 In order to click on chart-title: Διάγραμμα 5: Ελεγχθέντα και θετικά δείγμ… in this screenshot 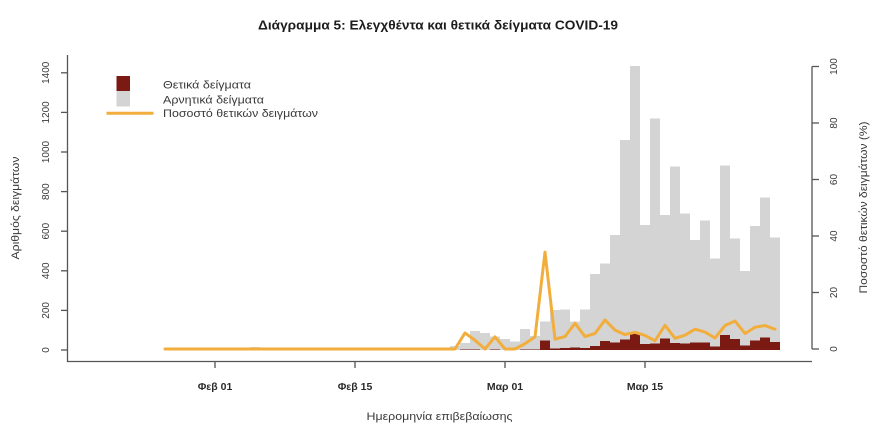, I will do `click(438, 26)`.